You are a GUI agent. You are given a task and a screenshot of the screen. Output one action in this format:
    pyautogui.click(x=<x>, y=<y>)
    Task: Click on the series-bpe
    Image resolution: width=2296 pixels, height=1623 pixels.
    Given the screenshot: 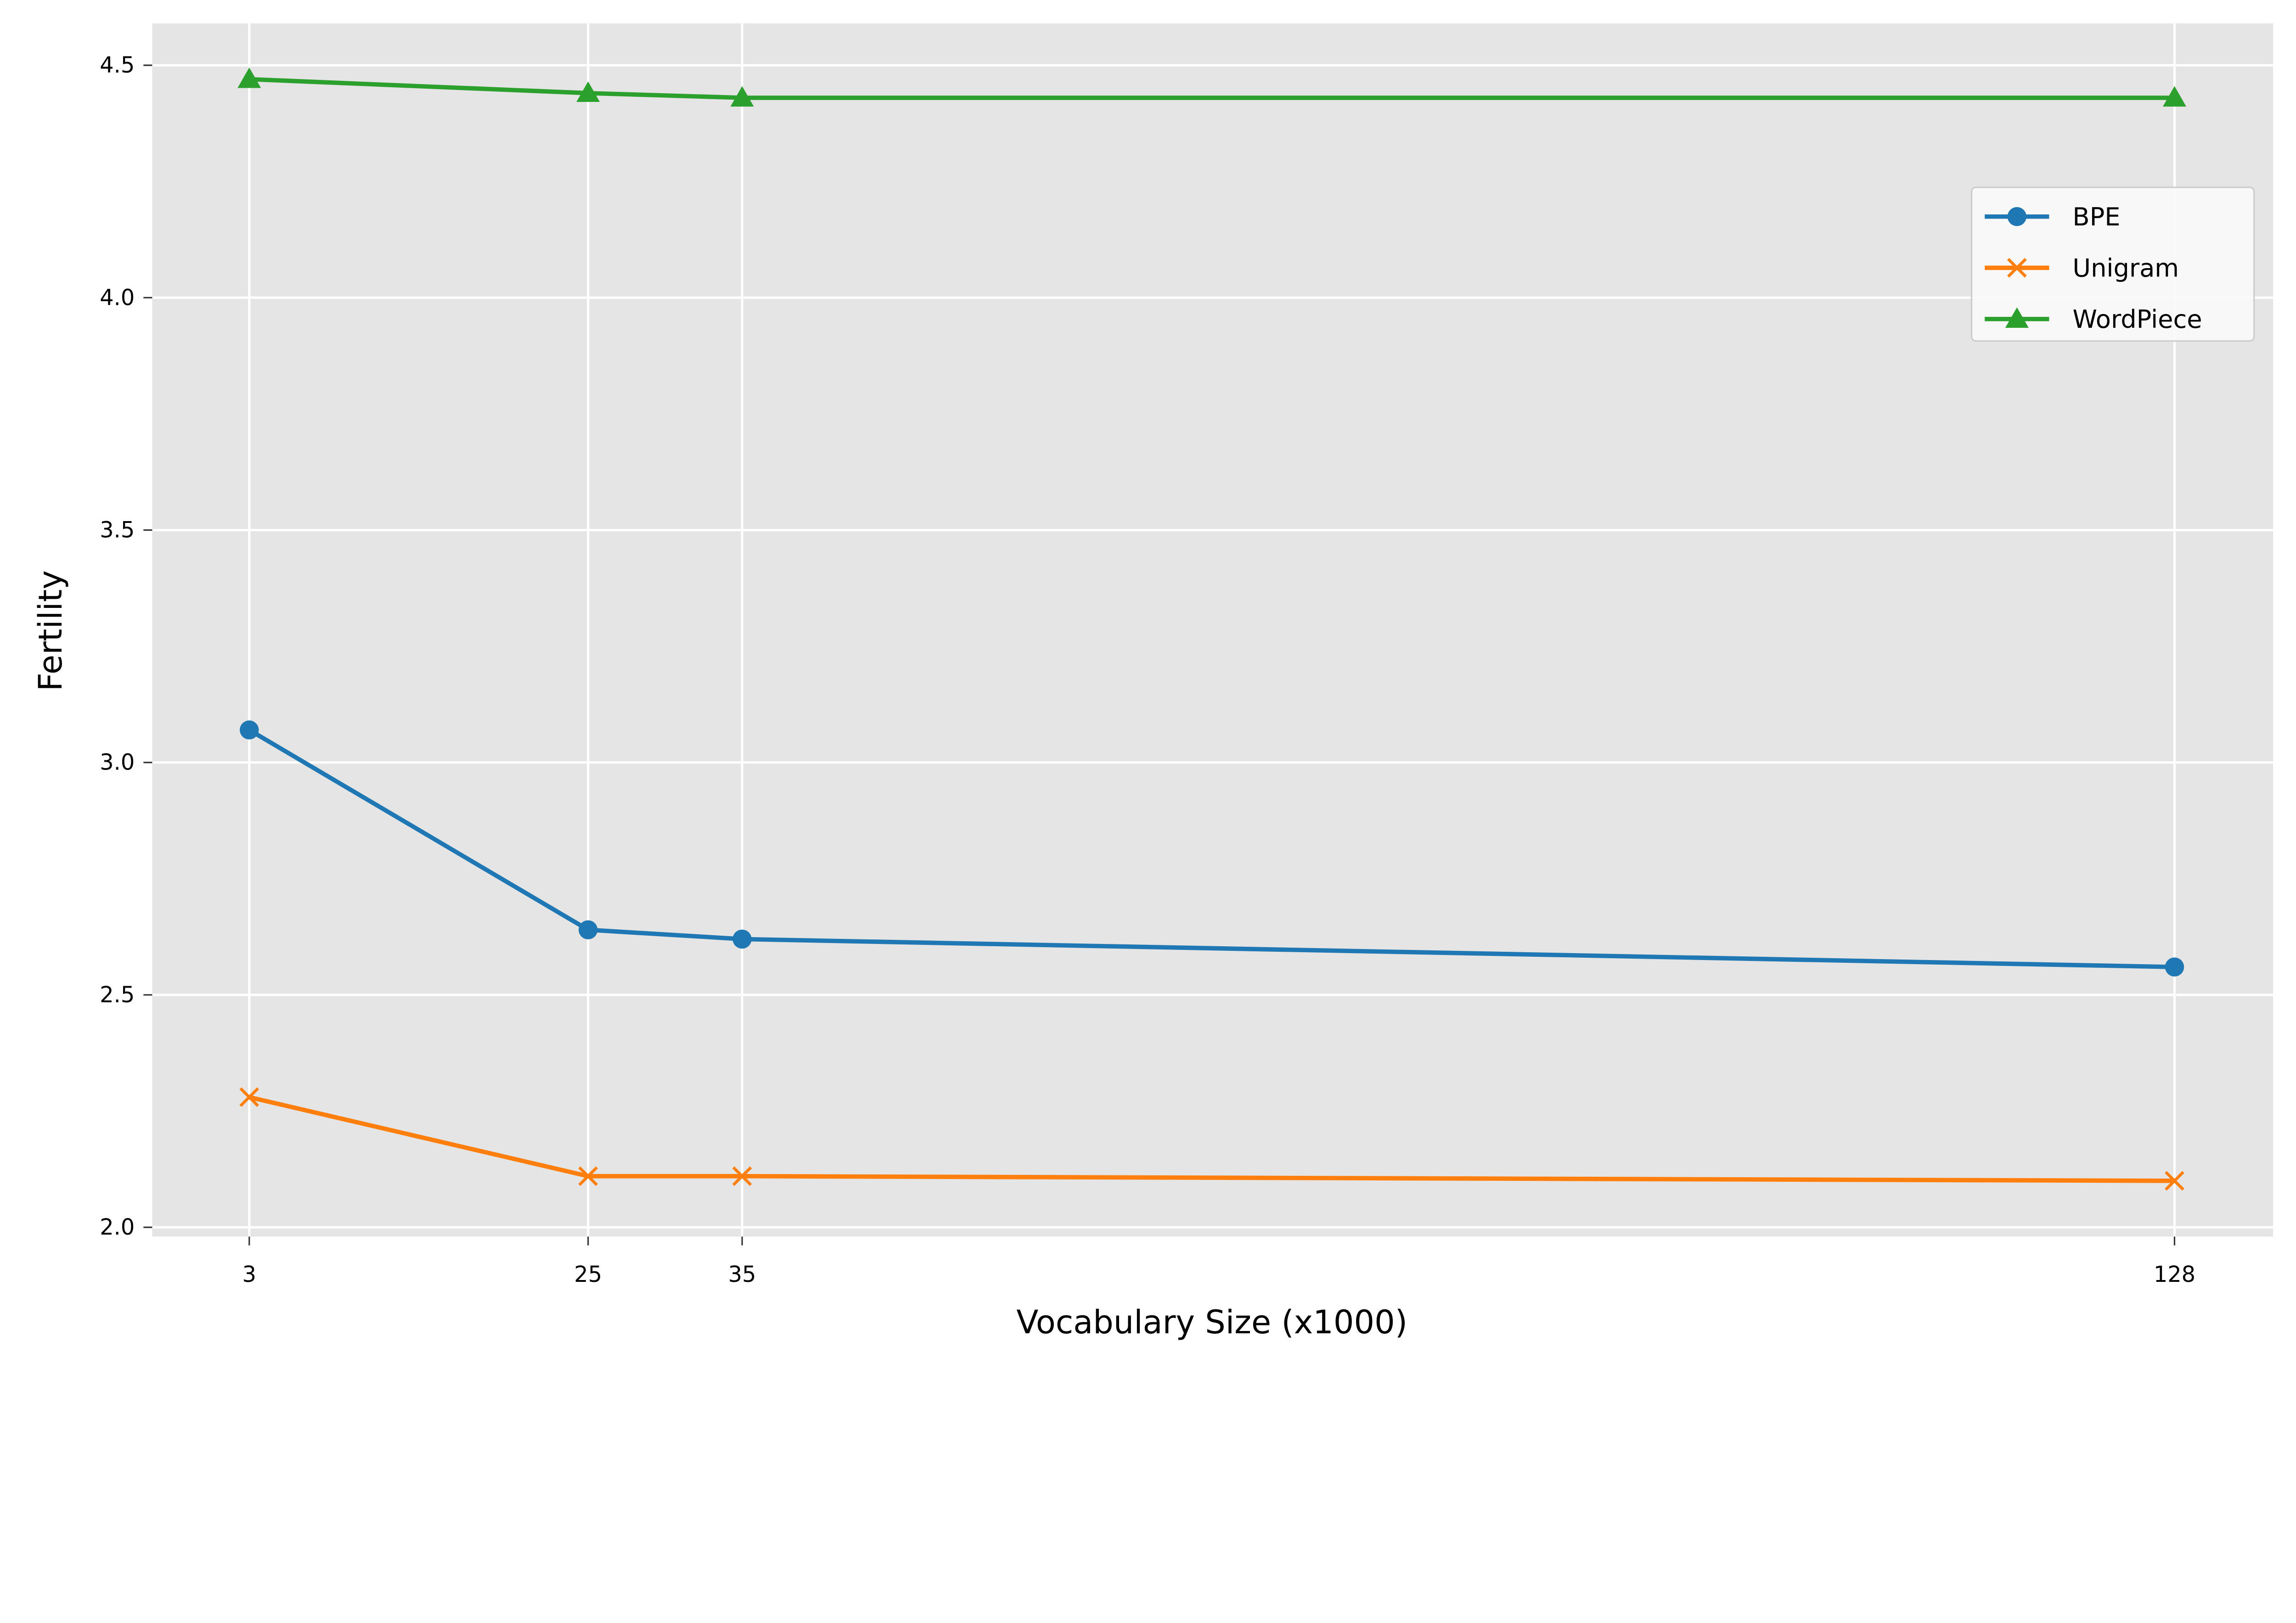 What is the action you would take?
    pyautogui.click(x=1212, y=848)
    